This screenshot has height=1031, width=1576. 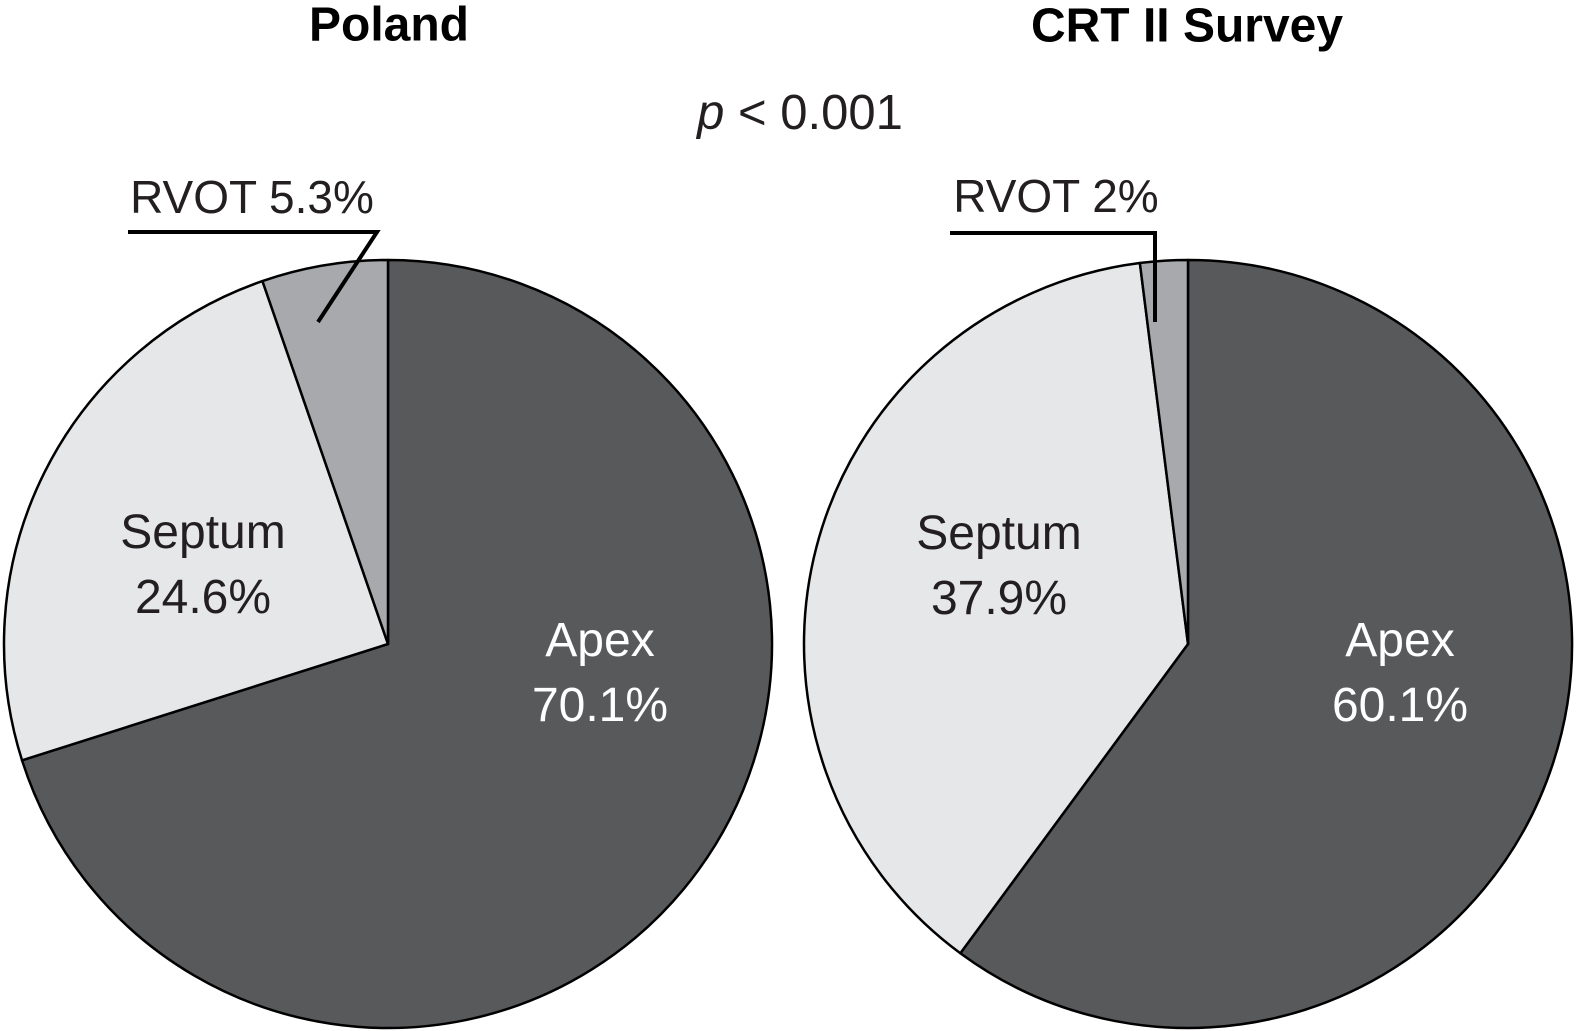 What do you see at coordinates (999, 533) in the screenshot?
I see `septum-slice-name-crt: Septum` at bounding box center [999, 533].